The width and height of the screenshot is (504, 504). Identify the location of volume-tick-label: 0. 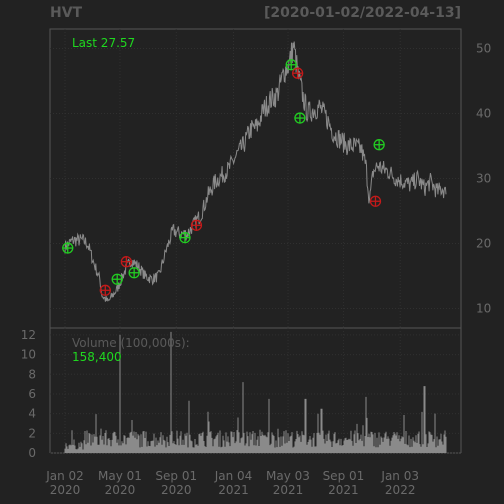
(32, 453).